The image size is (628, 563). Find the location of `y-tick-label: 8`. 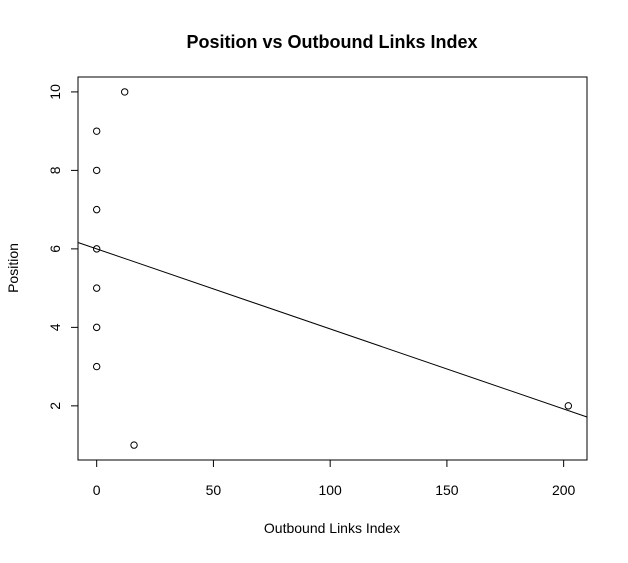

y-tick-label: 8 is located at coordinates (55, 170).